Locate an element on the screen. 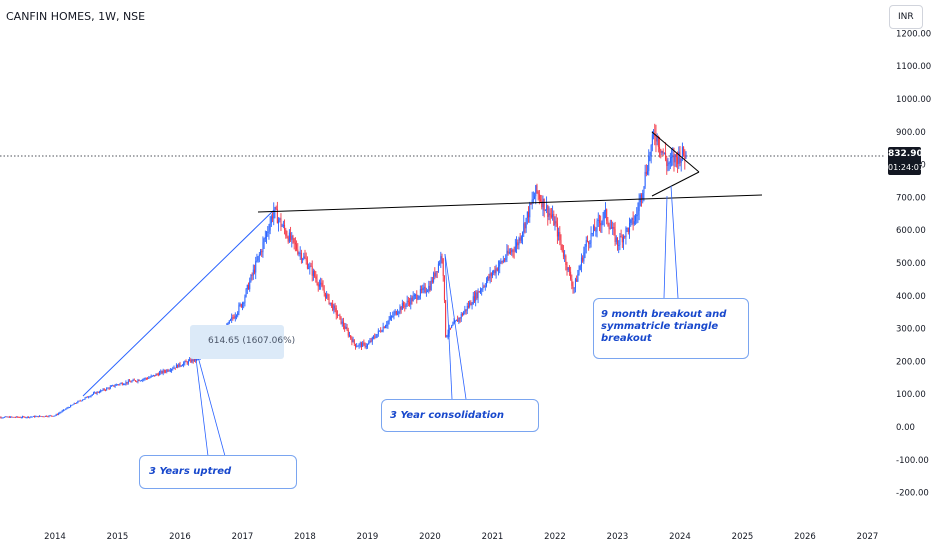 The height and width of the screenshot is (550, 932). last-price-tag: 832.90 01:24:07 is located at coordinates (906, 161).